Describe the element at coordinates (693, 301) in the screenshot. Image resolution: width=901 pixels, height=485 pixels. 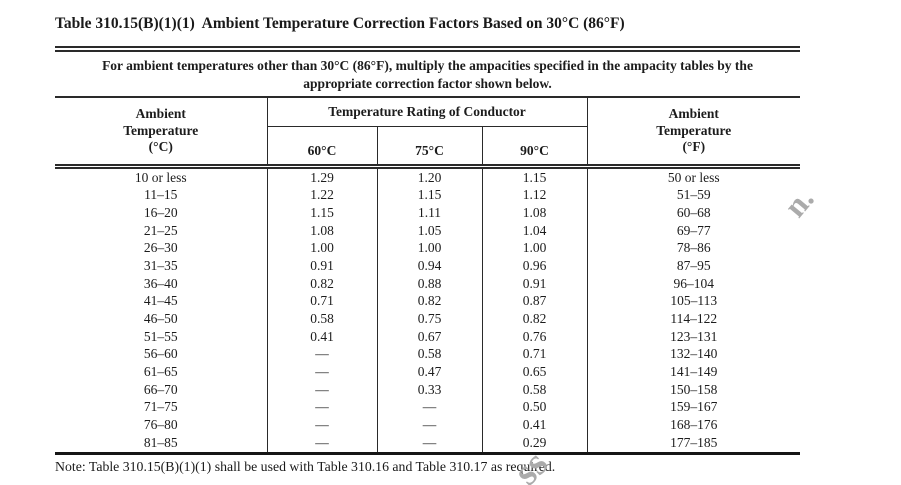
I see `table-cell: 105–113` at that location.